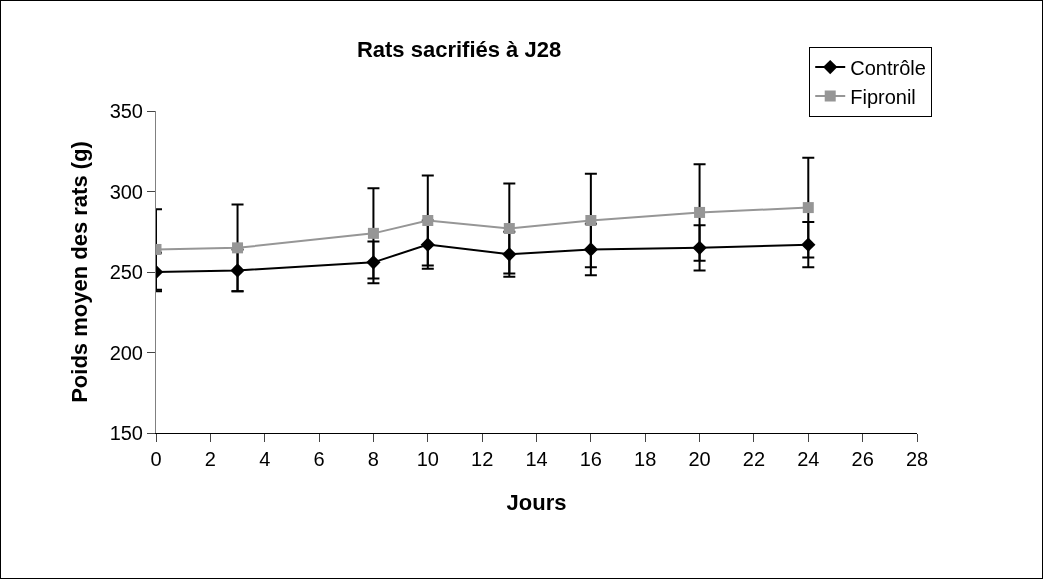 The height and width of the screenshot is (579, 1043). Describe the element at coordinates (883, 96) in the screenshot. I see `legend-label: Fipronil` at that location.